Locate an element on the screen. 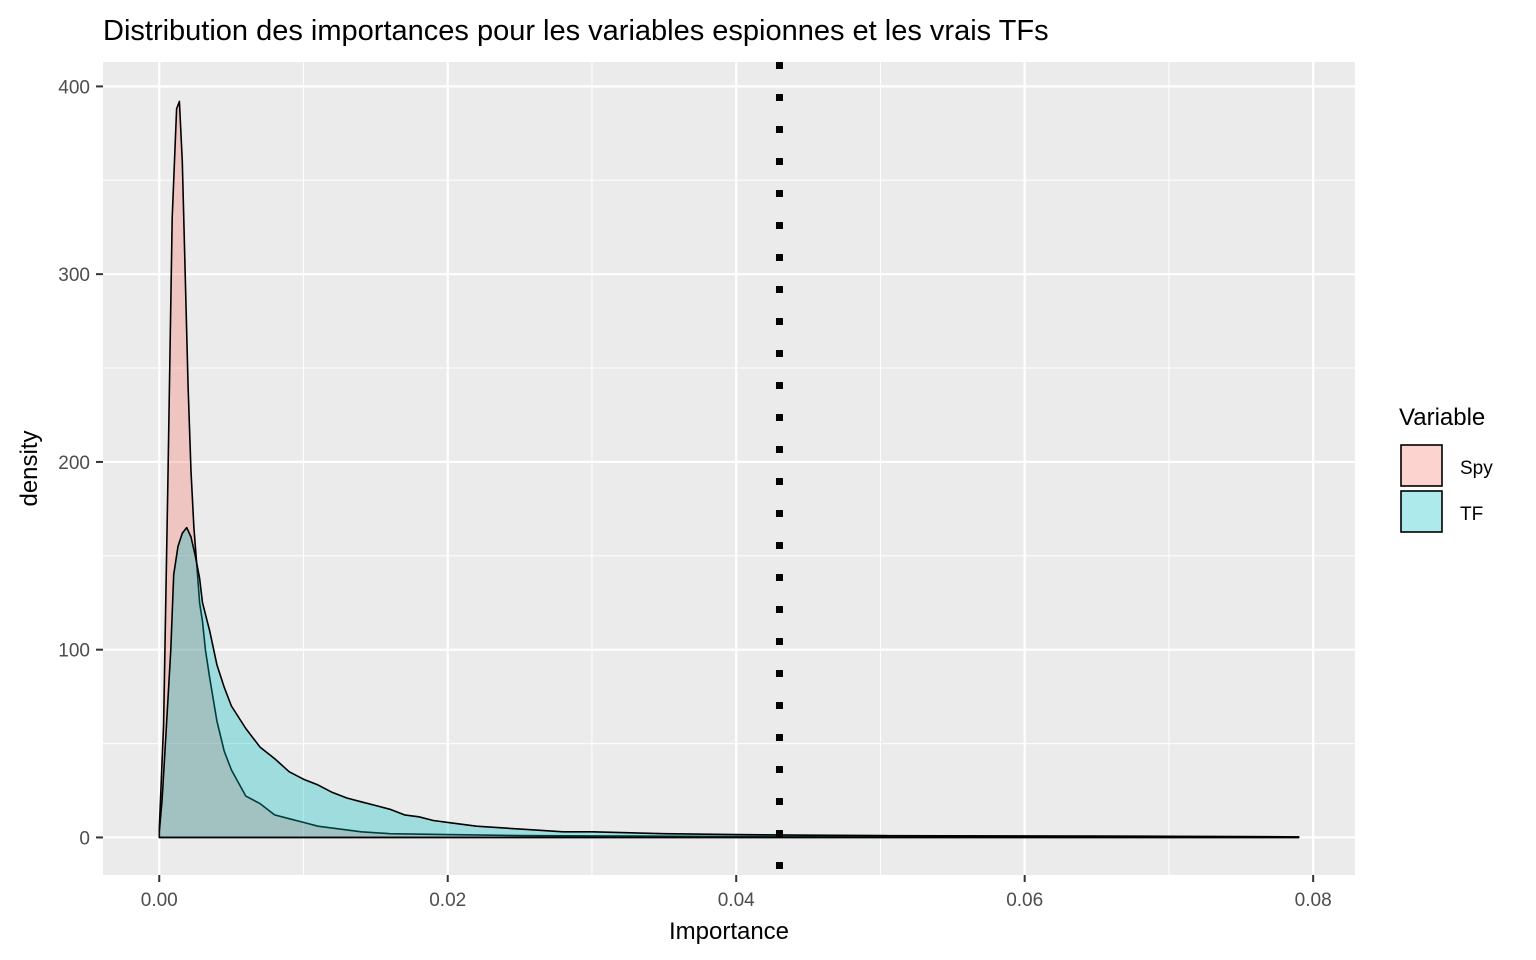 The height and width of the screenshot is (960, 1536). y-tick-label: 400 is located at coordinates (74, 87).